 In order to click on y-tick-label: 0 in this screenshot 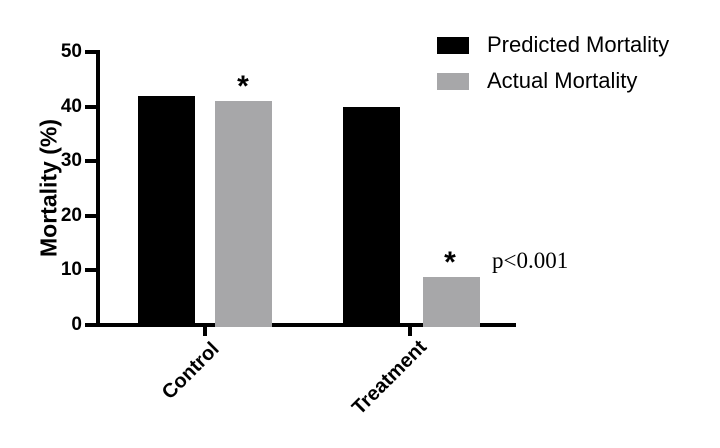, I will do `click(76, 324)`.